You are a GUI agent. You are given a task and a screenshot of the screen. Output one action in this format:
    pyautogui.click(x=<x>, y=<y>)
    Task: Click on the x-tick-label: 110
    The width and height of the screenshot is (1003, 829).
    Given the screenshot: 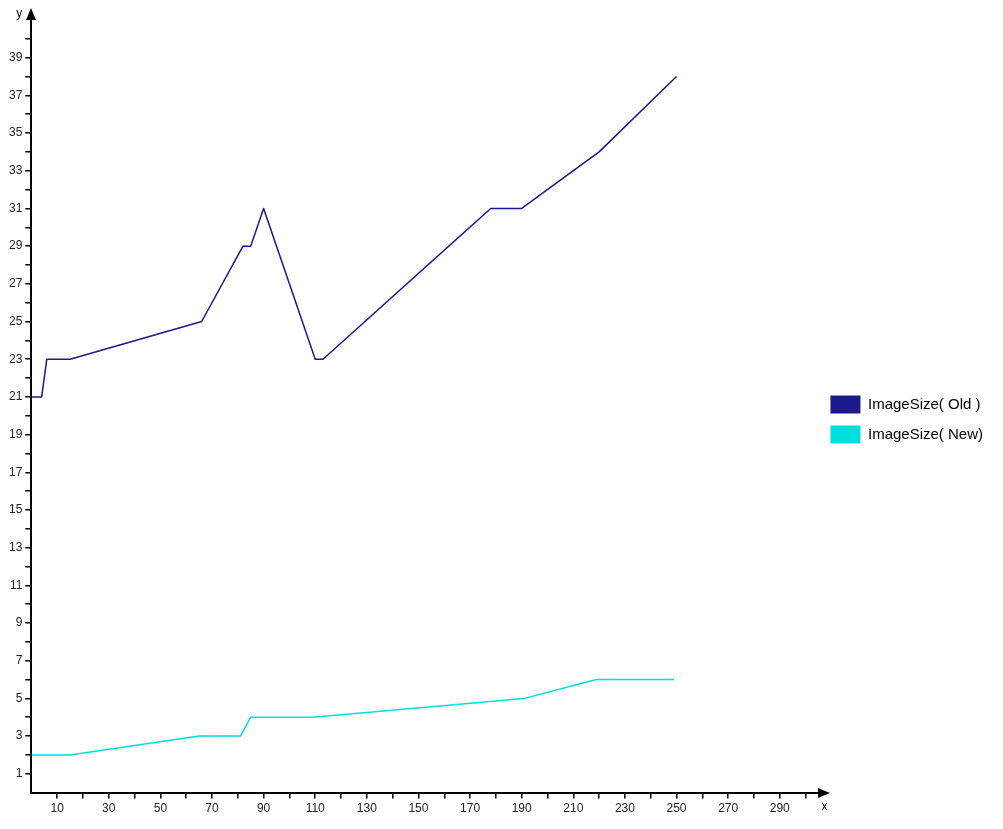 What is the action you would take?
    pyautogui.click(x=315, y=808)
    